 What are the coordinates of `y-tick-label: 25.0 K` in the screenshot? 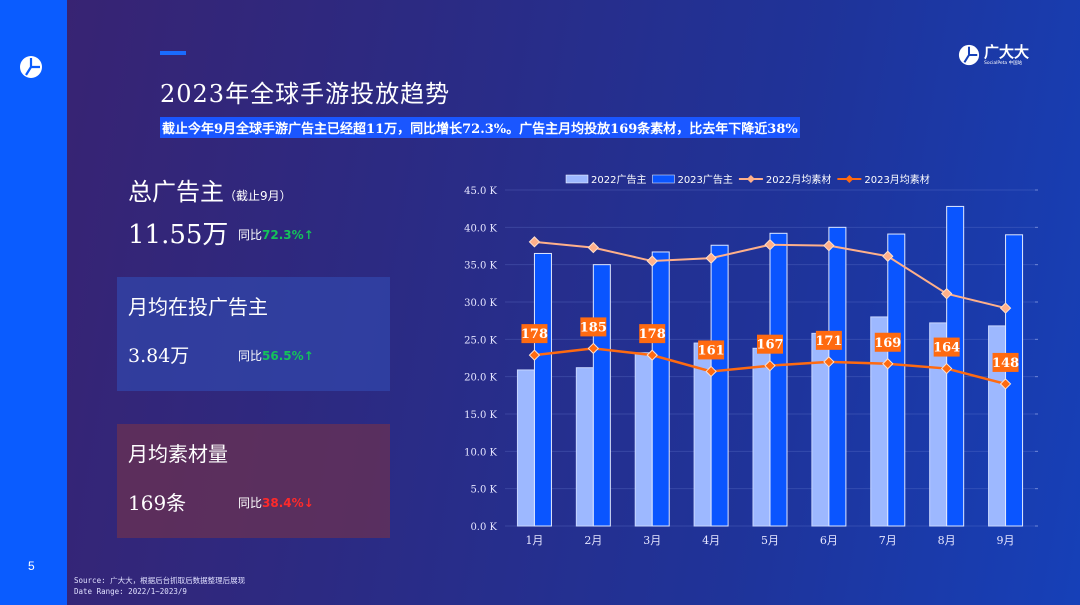 It's located at (480, 340).